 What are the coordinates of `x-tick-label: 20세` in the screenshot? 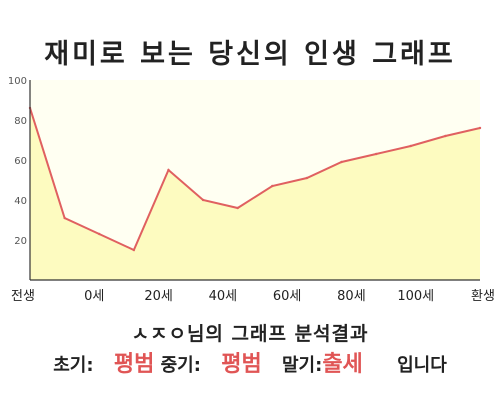 It's located at (158, 296).